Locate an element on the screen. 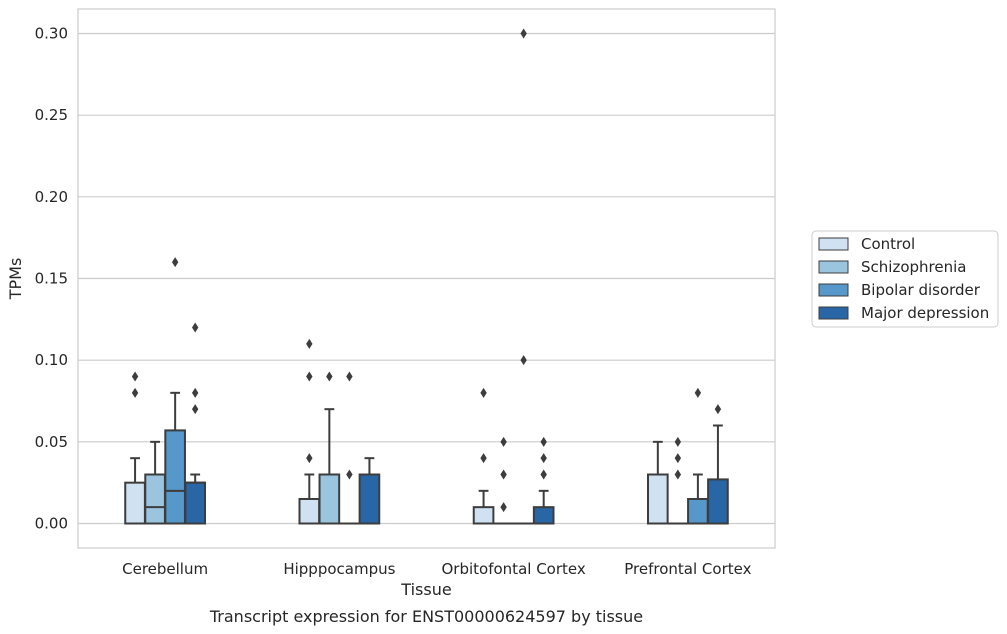 The width and height of the screenshot is (1007, 634). x-tick-label: Prefrontal Cortex is located at coordinates (687, 569).